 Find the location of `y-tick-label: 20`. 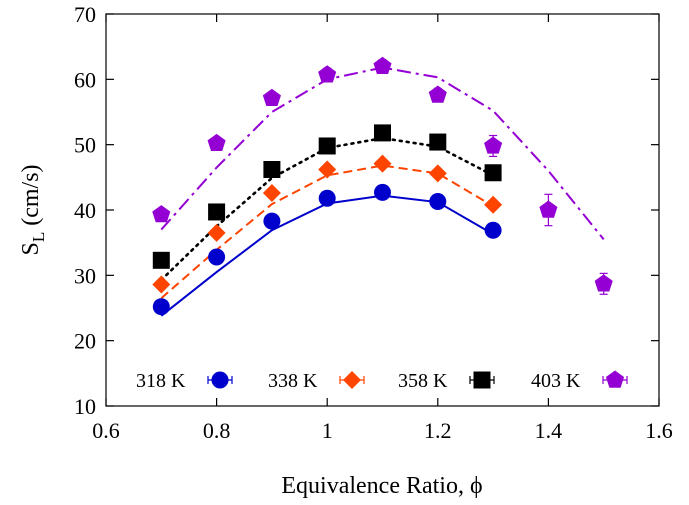

y-tick-label: 20 is located at coordinates (85, 341).